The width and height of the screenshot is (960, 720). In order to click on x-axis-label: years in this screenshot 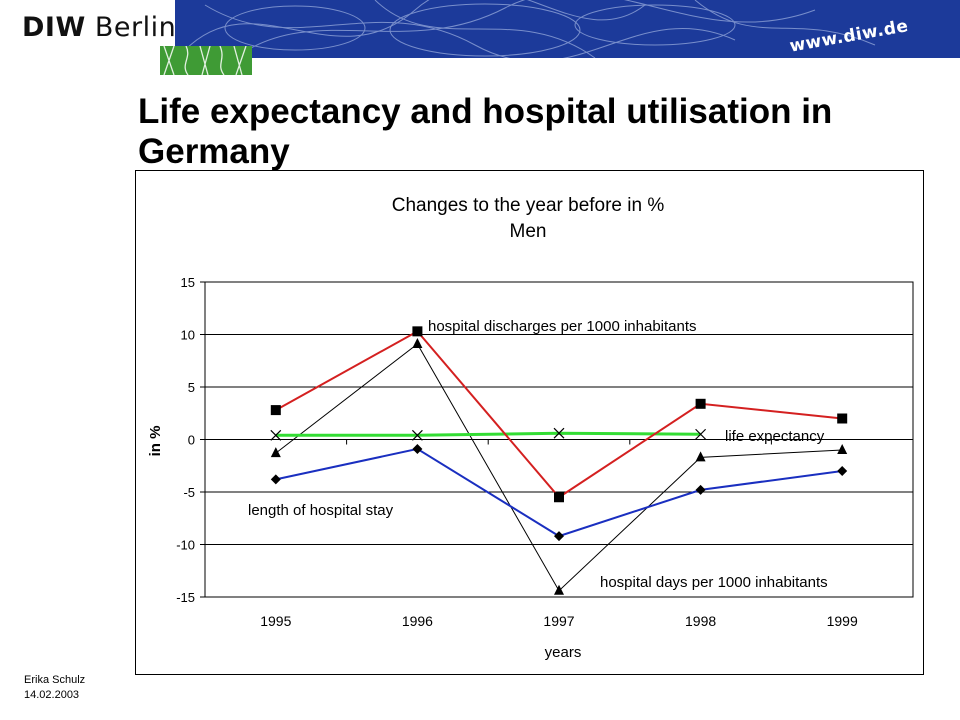, I will do `click(563, 652)`.